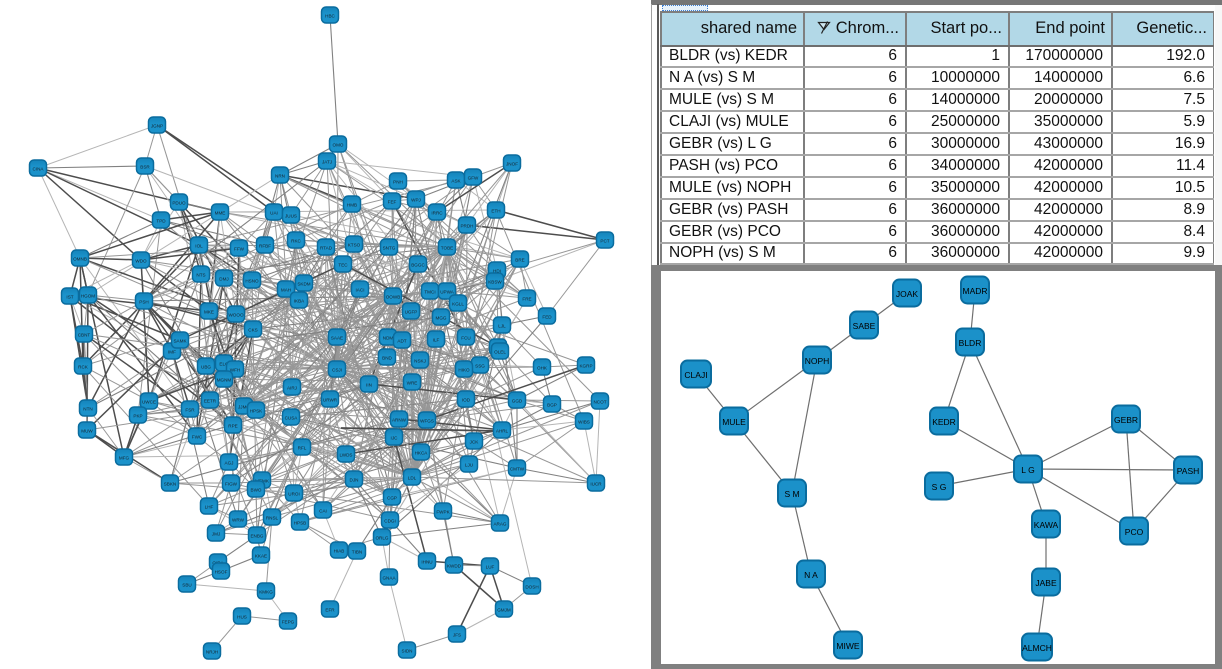 The height and width of the screenshot is (669, 1222). What do you see at coordinates (292, 418) in the screenshot?
I see `svg-text: CUSA` at bounding box center [292, 418].